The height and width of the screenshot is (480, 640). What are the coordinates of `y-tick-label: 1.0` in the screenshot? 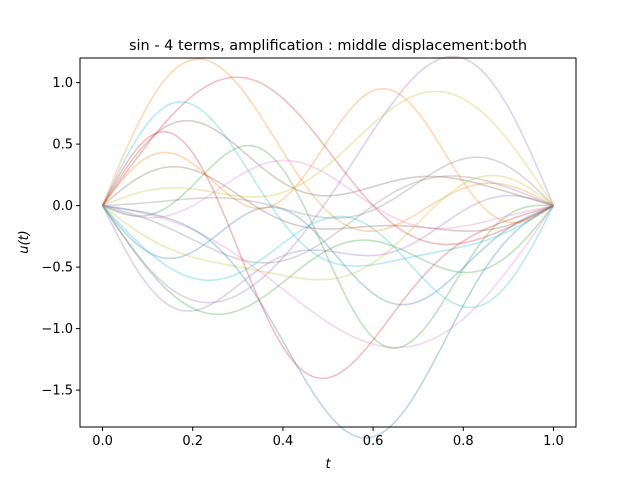 It's located at (62, 83).